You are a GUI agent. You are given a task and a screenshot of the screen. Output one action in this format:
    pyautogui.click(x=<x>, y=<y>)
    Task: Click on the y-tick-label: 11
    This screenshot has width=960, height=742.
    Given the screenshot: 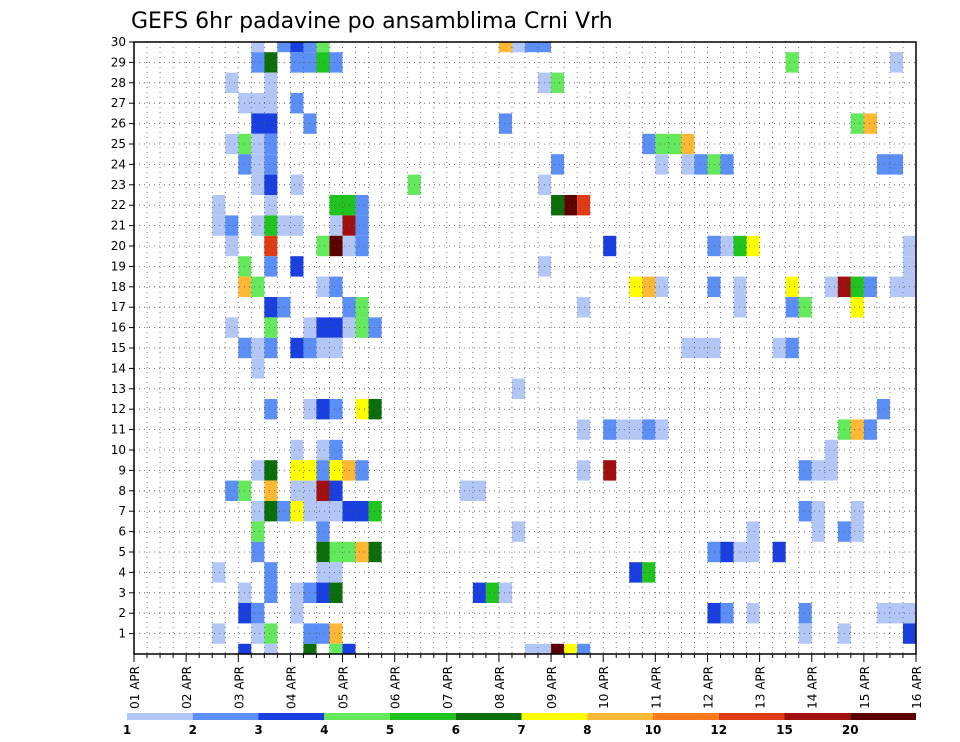 What is the action you would take?
    pyautogui.click(x=118, y=430)
    